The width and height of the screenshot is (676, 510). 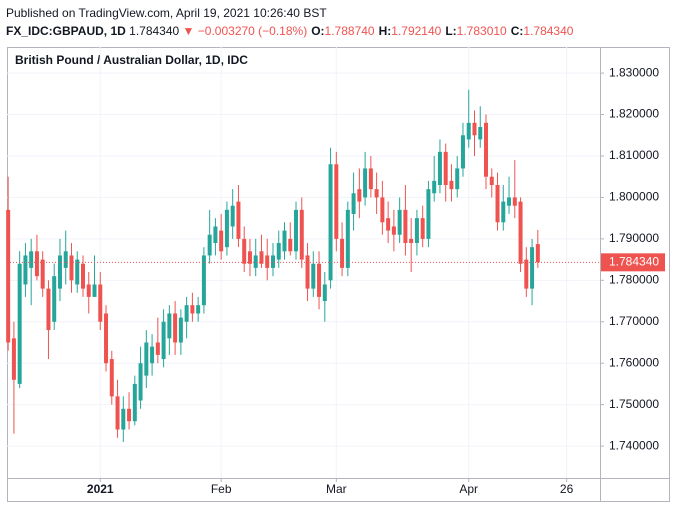 I want to click on x-tick-label: 2021, so click(x=100, y=489).